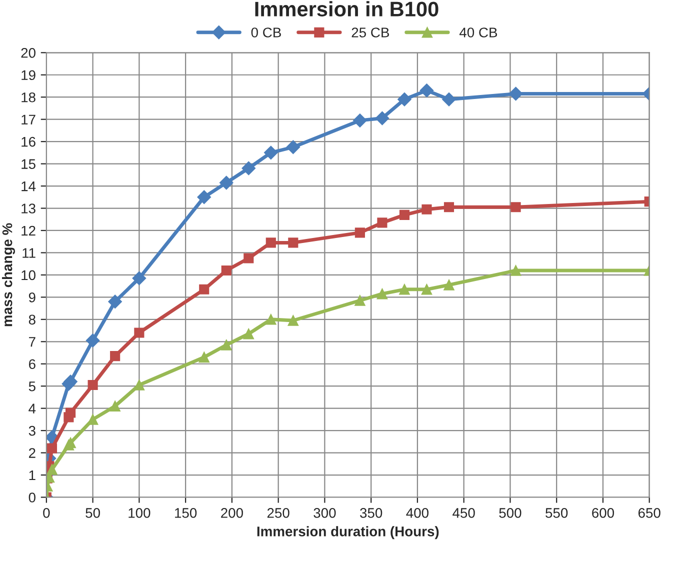 The image size is (693, 585). What do you see at coordinates (139, 513) in the screenshot?
I see `x-tick-label: 100` at bounding box center [139, 513].